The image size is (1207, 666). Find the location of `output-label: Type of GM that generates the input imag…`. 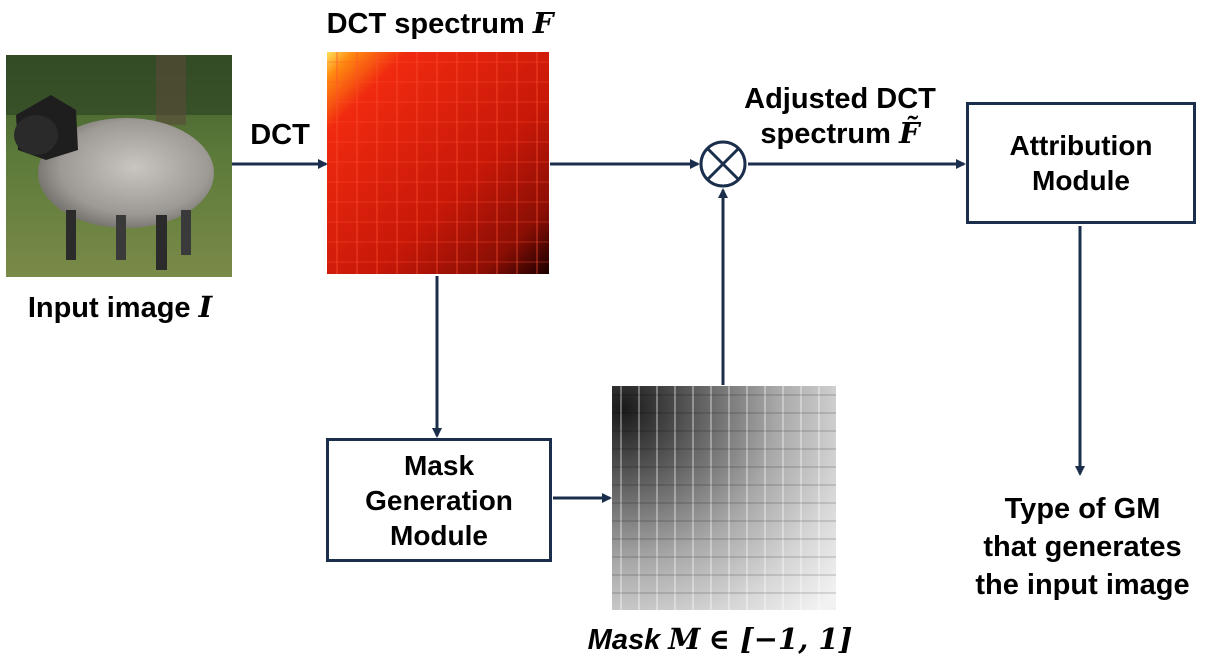

output-label: Type of GM that generates the input imag… is located at coordinates (1082, 547).